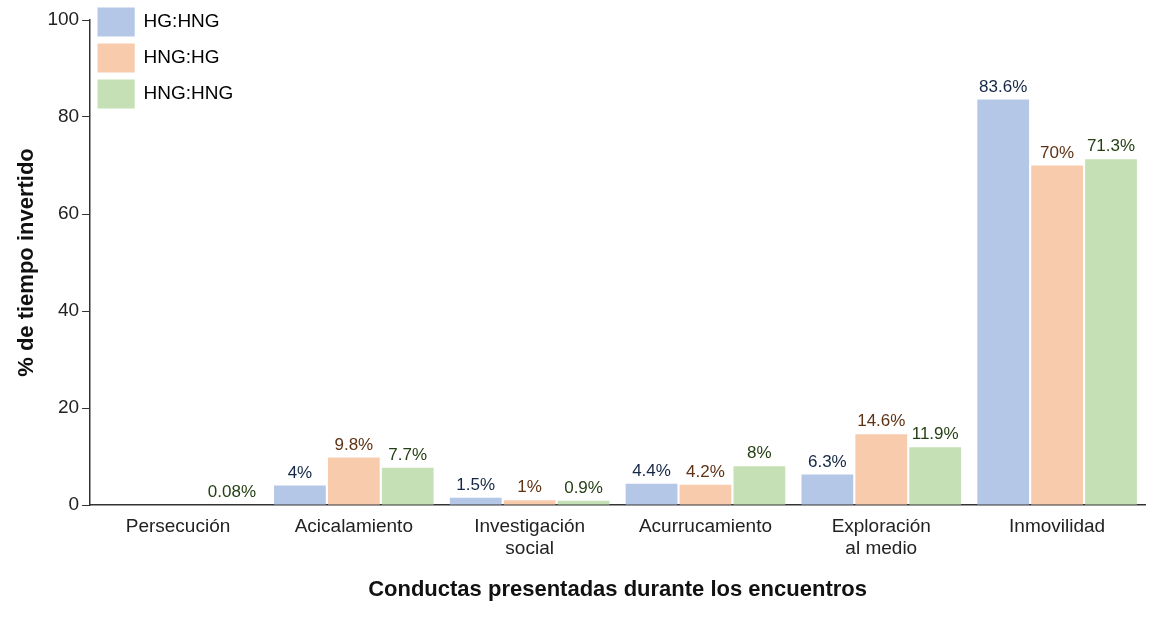 The width and height of the screenshot is (1165, 617). What do you see at coordinates (408, 454) in the screenshot?
I see `data-label: 7.7%` at bounding box center [408, 454].